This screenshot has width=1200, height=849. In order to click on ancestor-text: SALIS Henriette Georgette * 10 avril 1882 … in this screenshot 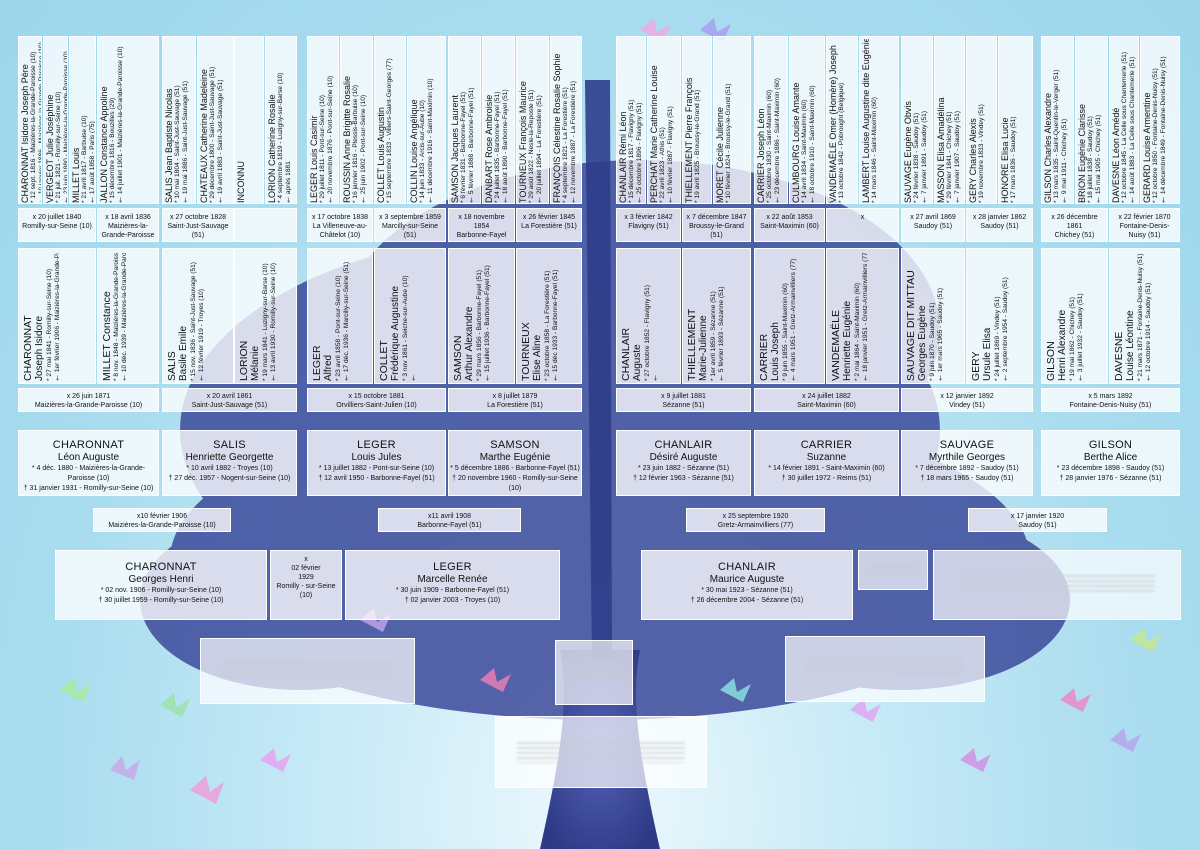, I will do `click(229, 461)`.